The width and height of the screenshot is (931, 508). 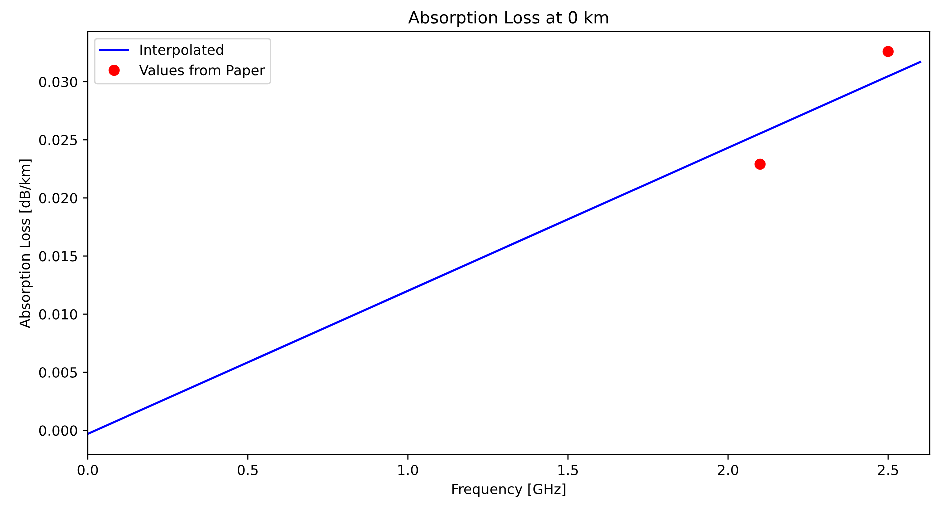 What do you see at coordinates (568, 470) in the screenshot?
I see `x-tick-label: 1.5` at bounding box center [568, 470].